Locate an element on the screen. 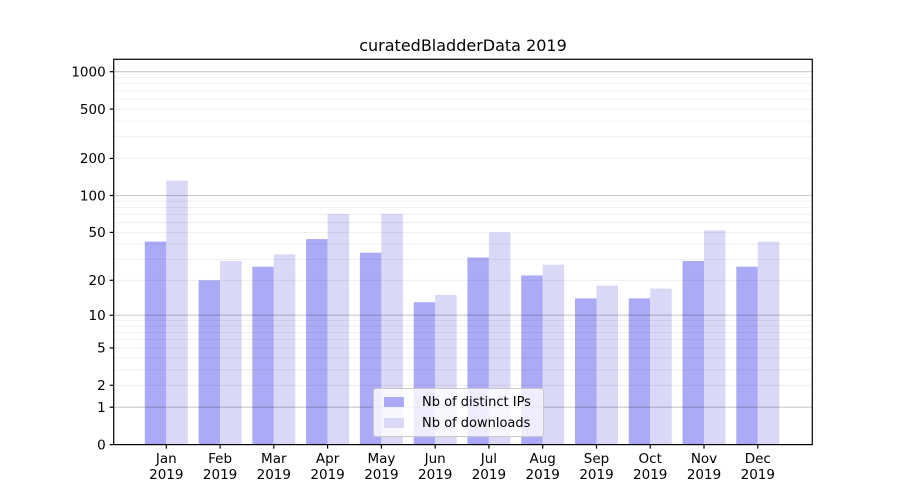 The height and width of the screenshot is (500, 900). svg-text: Oct is located at coordinates (650, 459).